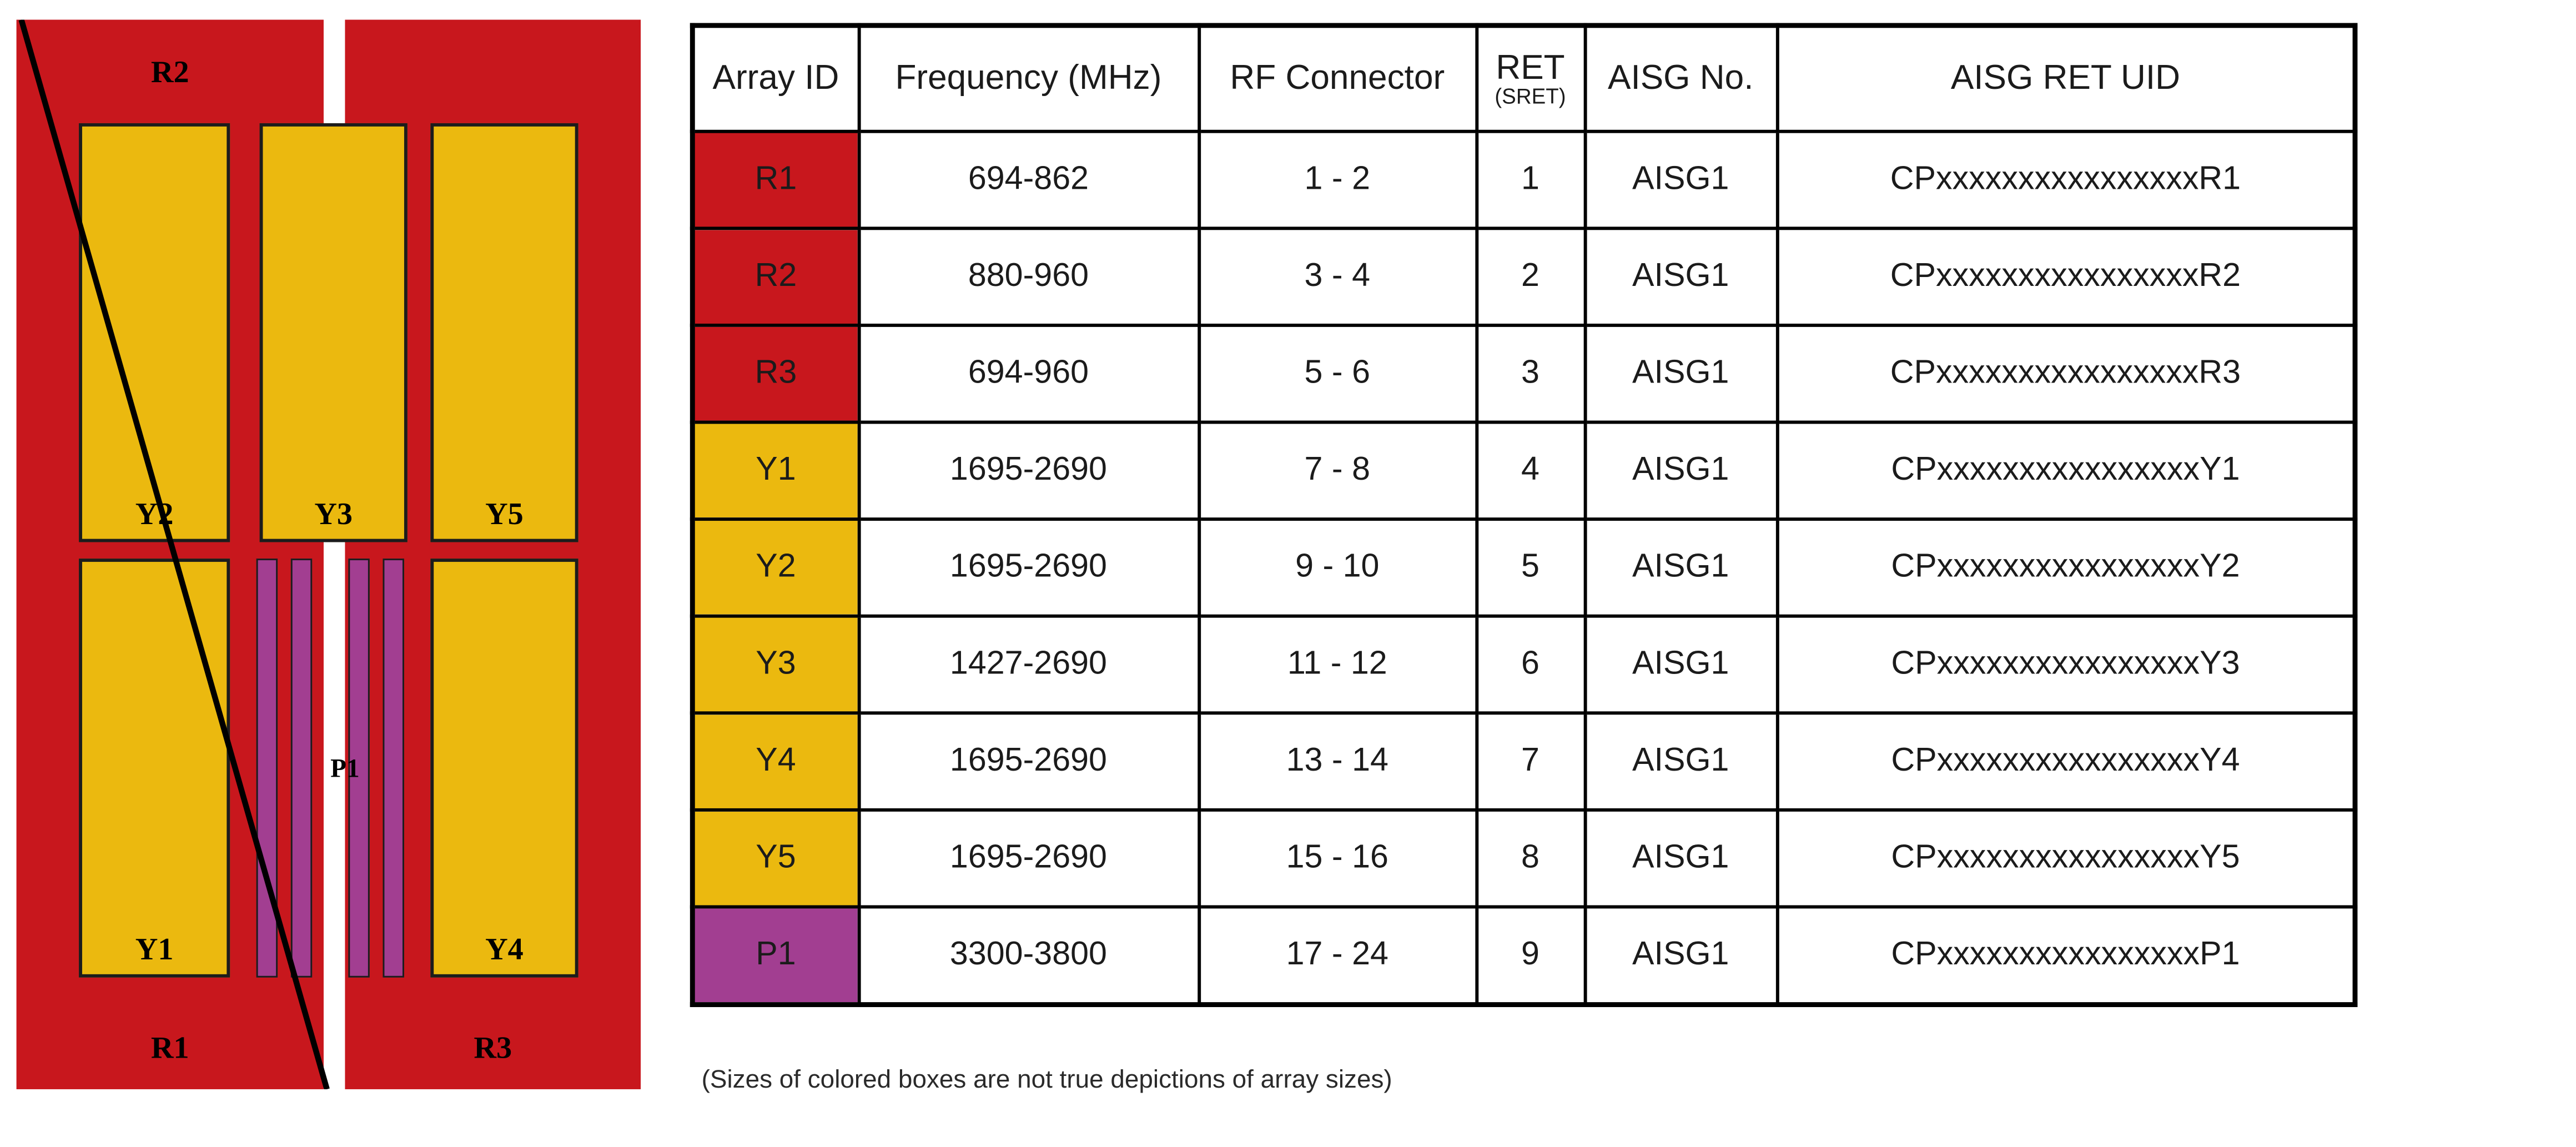  What do you see at coordinates (345, 770) in the screenshot?
I see `array-label-p1: P1` at bounding box center [345, 770].